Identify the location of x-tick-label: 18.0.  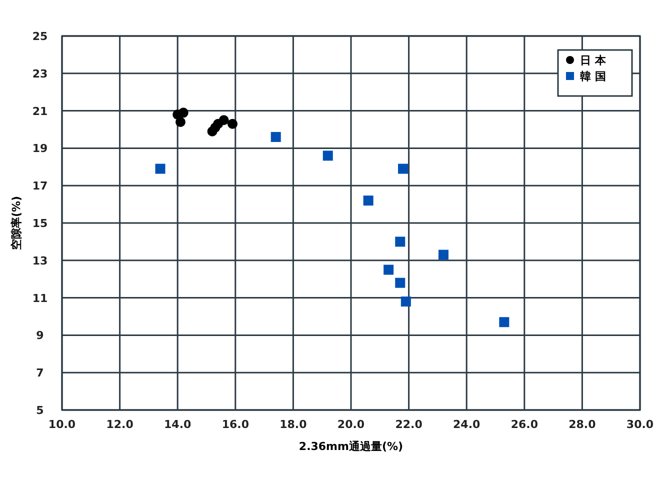
(294, 424).